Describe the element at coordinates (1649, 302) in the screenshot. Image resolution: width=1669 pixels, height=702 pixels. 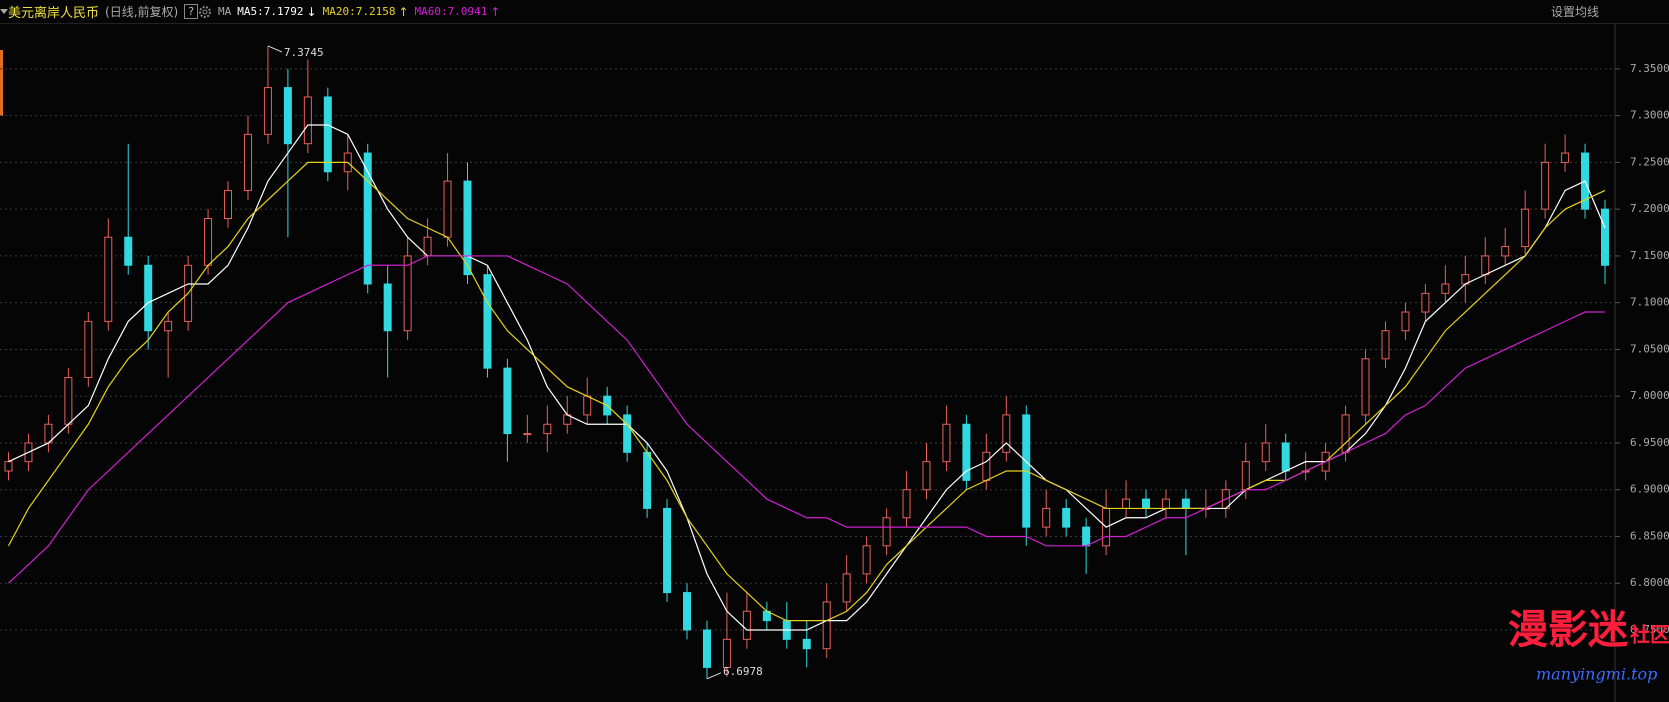
I see `y-tick-label: 7.1000` at that location.